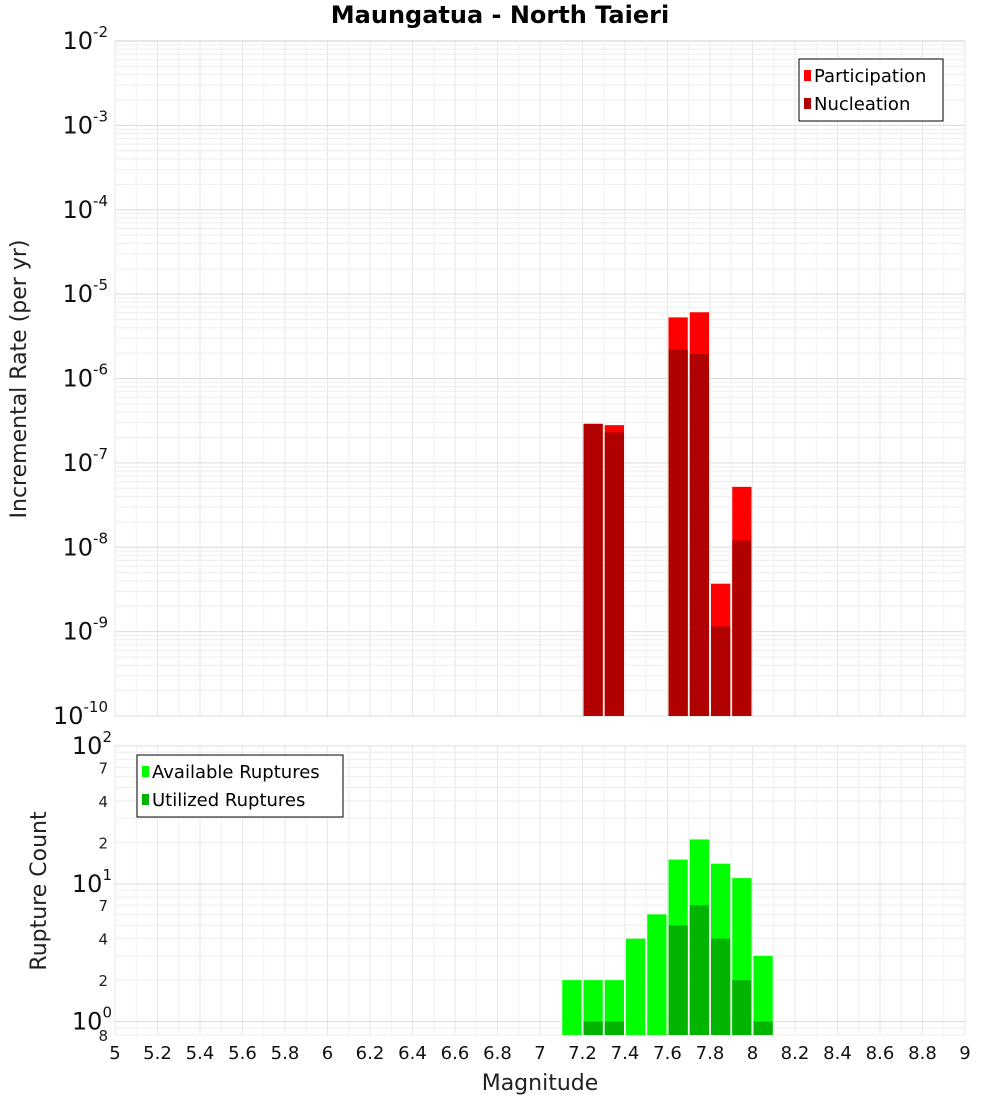 Image resolution: width=1000 pixels, height=1100 pixels. Describe the element at coordinates (92, 882) in the screenshot. I see `bottom-y-major-label: 101` at that location.